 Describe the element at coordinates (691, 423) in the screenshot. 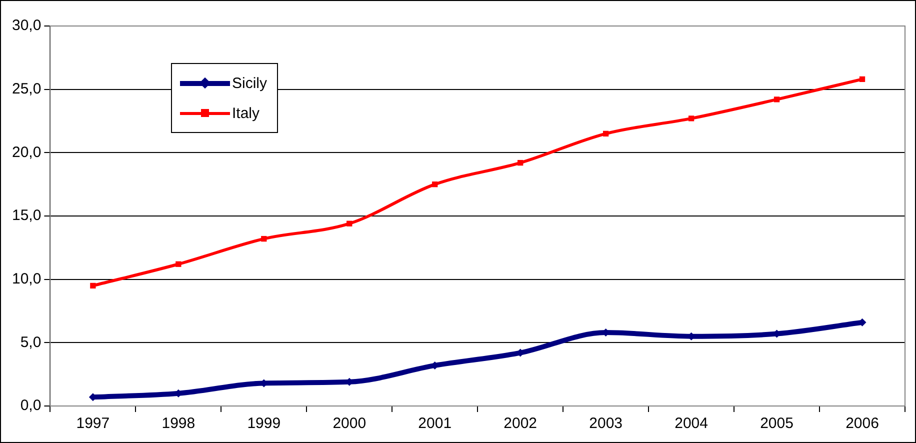

I see `x-tick-label: 2004` at that location.